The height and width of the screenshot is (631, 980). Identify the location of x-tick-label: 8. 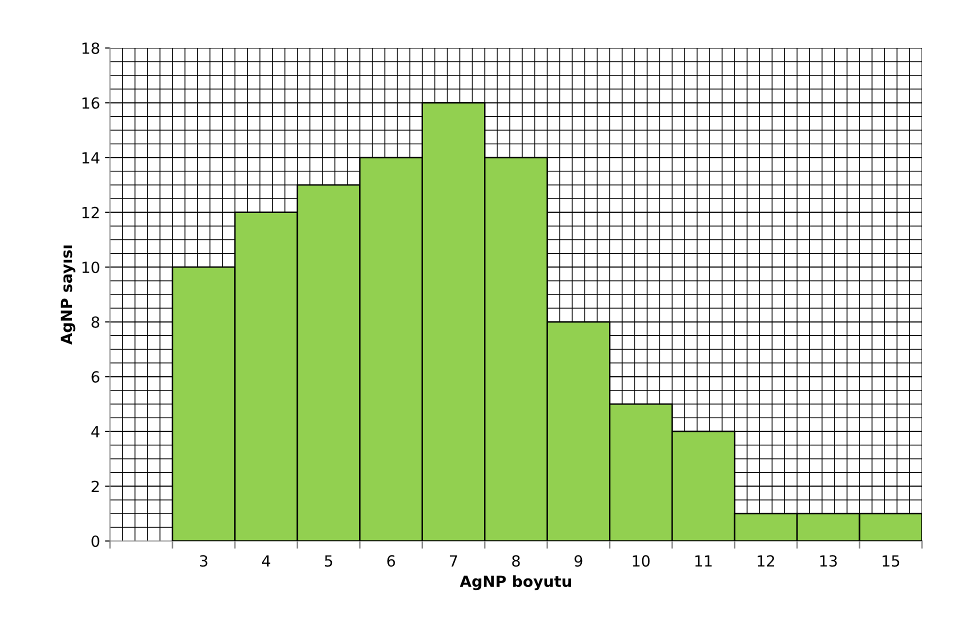
(516, 561).